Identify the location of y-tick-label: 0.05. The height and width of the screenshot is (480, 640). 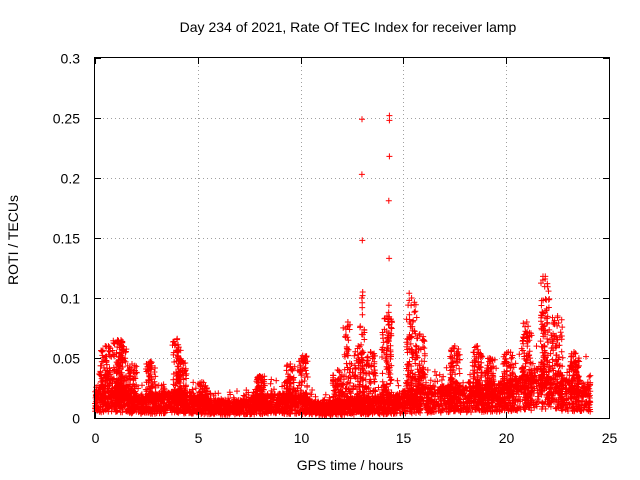
(66, 359).